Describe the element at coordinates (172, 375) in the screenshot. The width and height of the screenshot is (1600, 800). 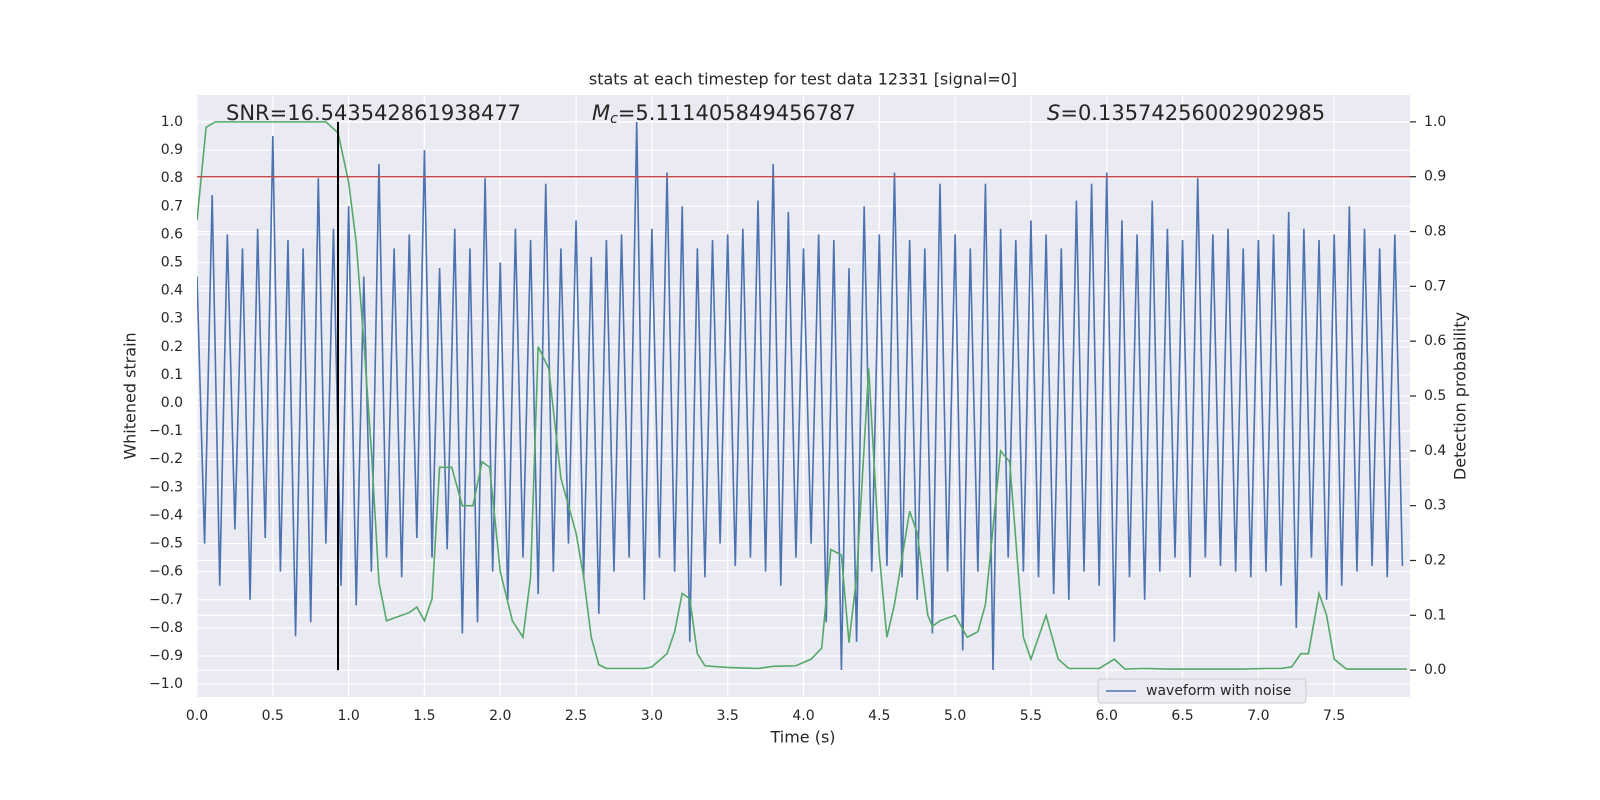
I see `y-tick-label: 0.1` at that location.